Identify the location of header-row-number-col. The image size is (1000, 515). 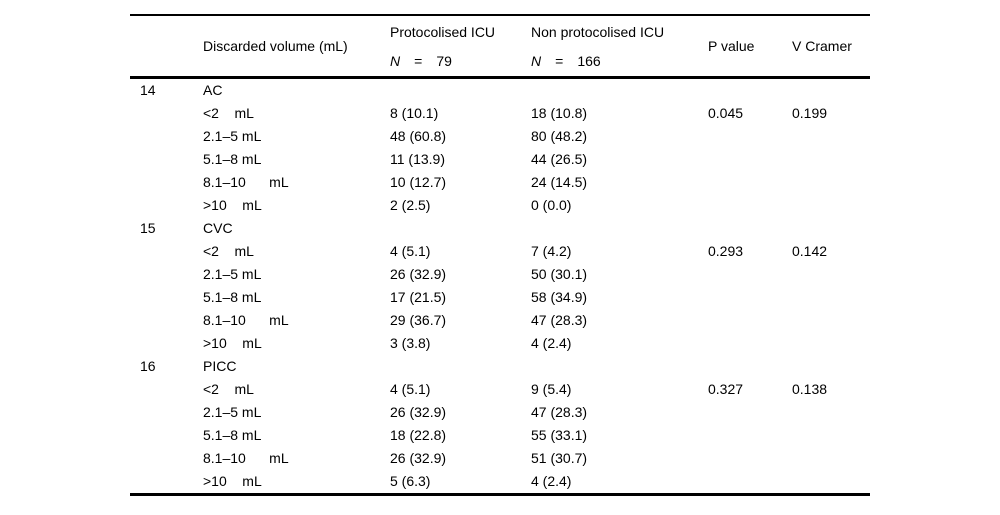
(171, 46).